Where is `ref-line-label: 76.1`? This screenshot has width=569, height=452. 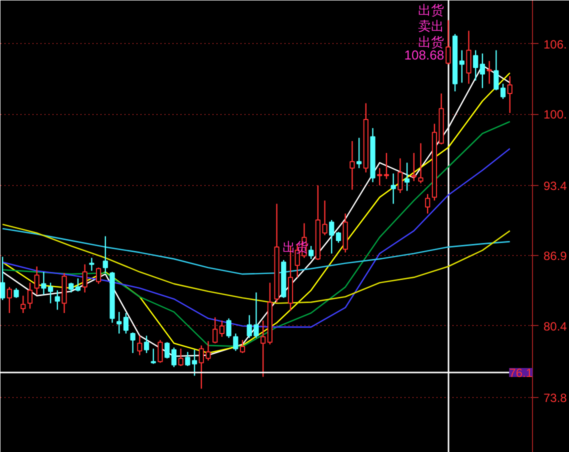
ref-line-label: 76.1 is located at coordinates (521, 373).